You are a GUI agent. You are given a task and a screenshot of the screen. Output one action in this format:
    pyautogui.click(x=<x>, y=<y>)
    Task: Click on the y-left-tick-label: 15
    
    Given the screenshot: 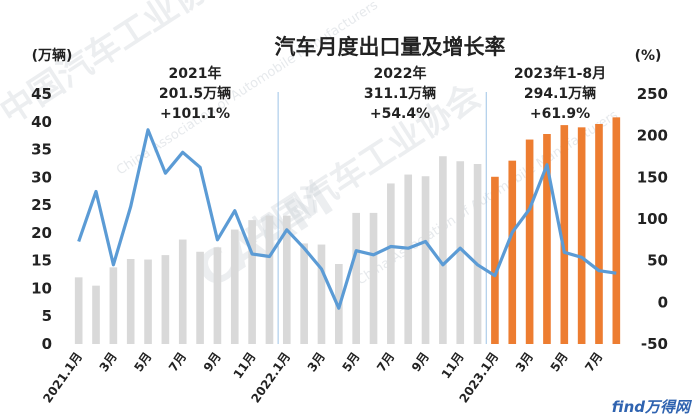 What is the action you would take?
    pyautogui.click(x=41, y=261)
    